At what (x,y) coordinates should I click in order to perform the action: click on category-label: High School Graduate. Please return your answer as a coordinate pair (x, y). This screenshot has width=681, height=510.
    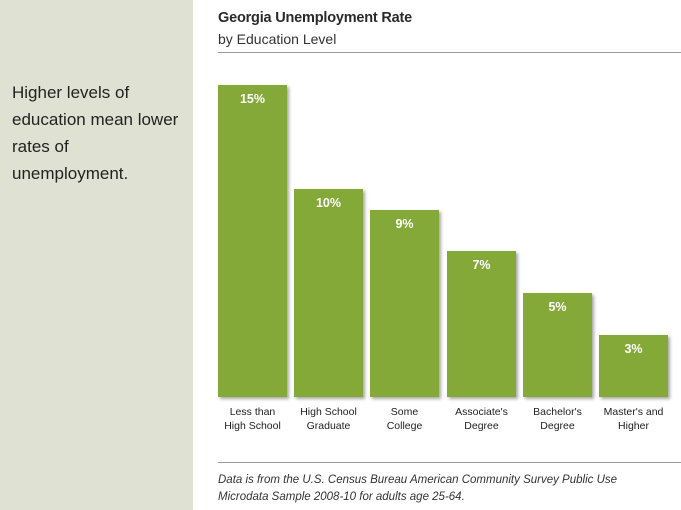
    Looking at the image, I should click on (328, 419).